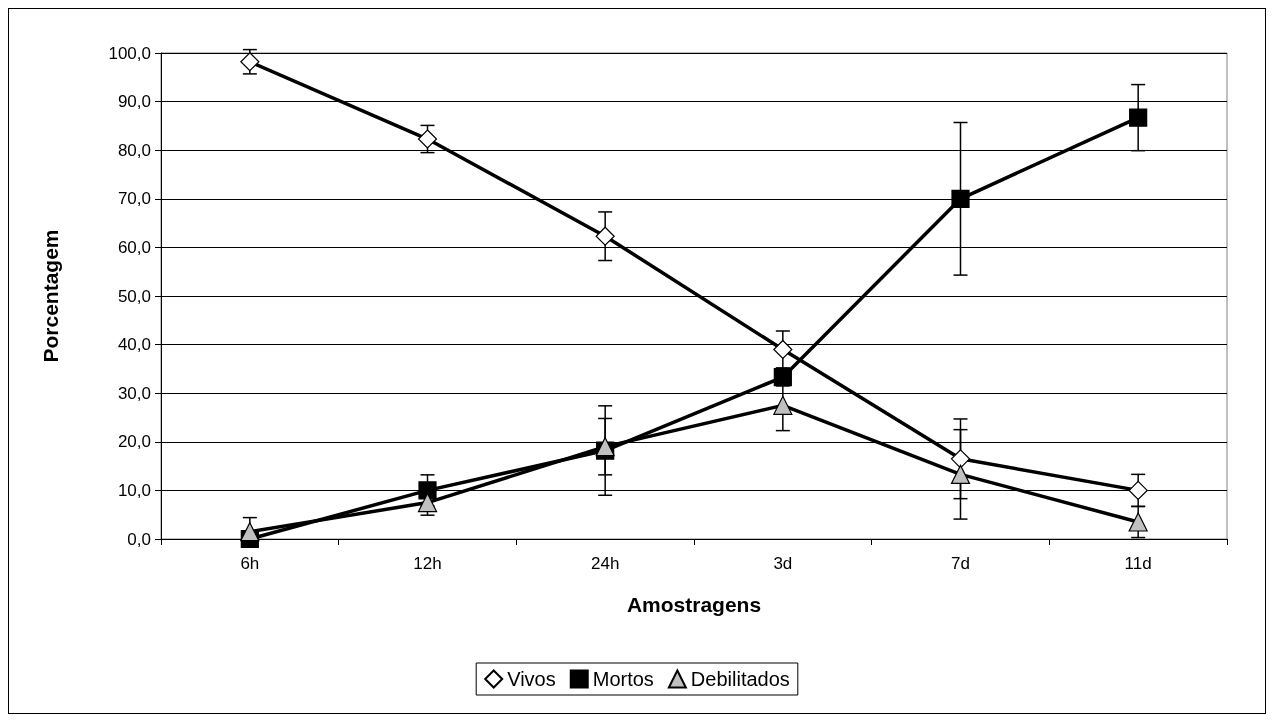 This screenshot has width=1274, height=722. Describe the element at coordinates (50, 296) in the screenshot. I see `y-axis-title: Porcentagem` at that location.